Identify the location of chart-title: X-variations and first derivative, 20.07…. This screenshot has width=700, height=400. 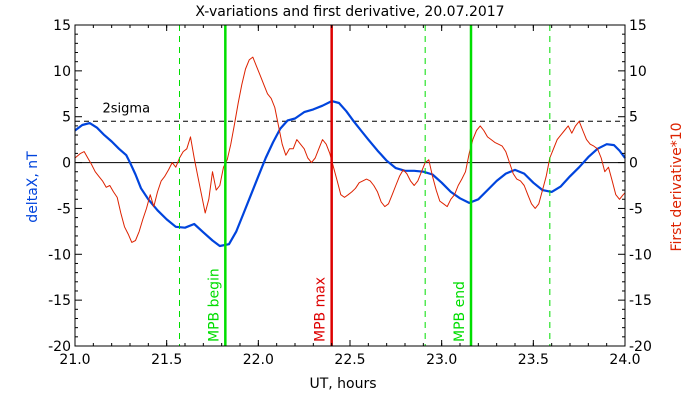
(349, 12).